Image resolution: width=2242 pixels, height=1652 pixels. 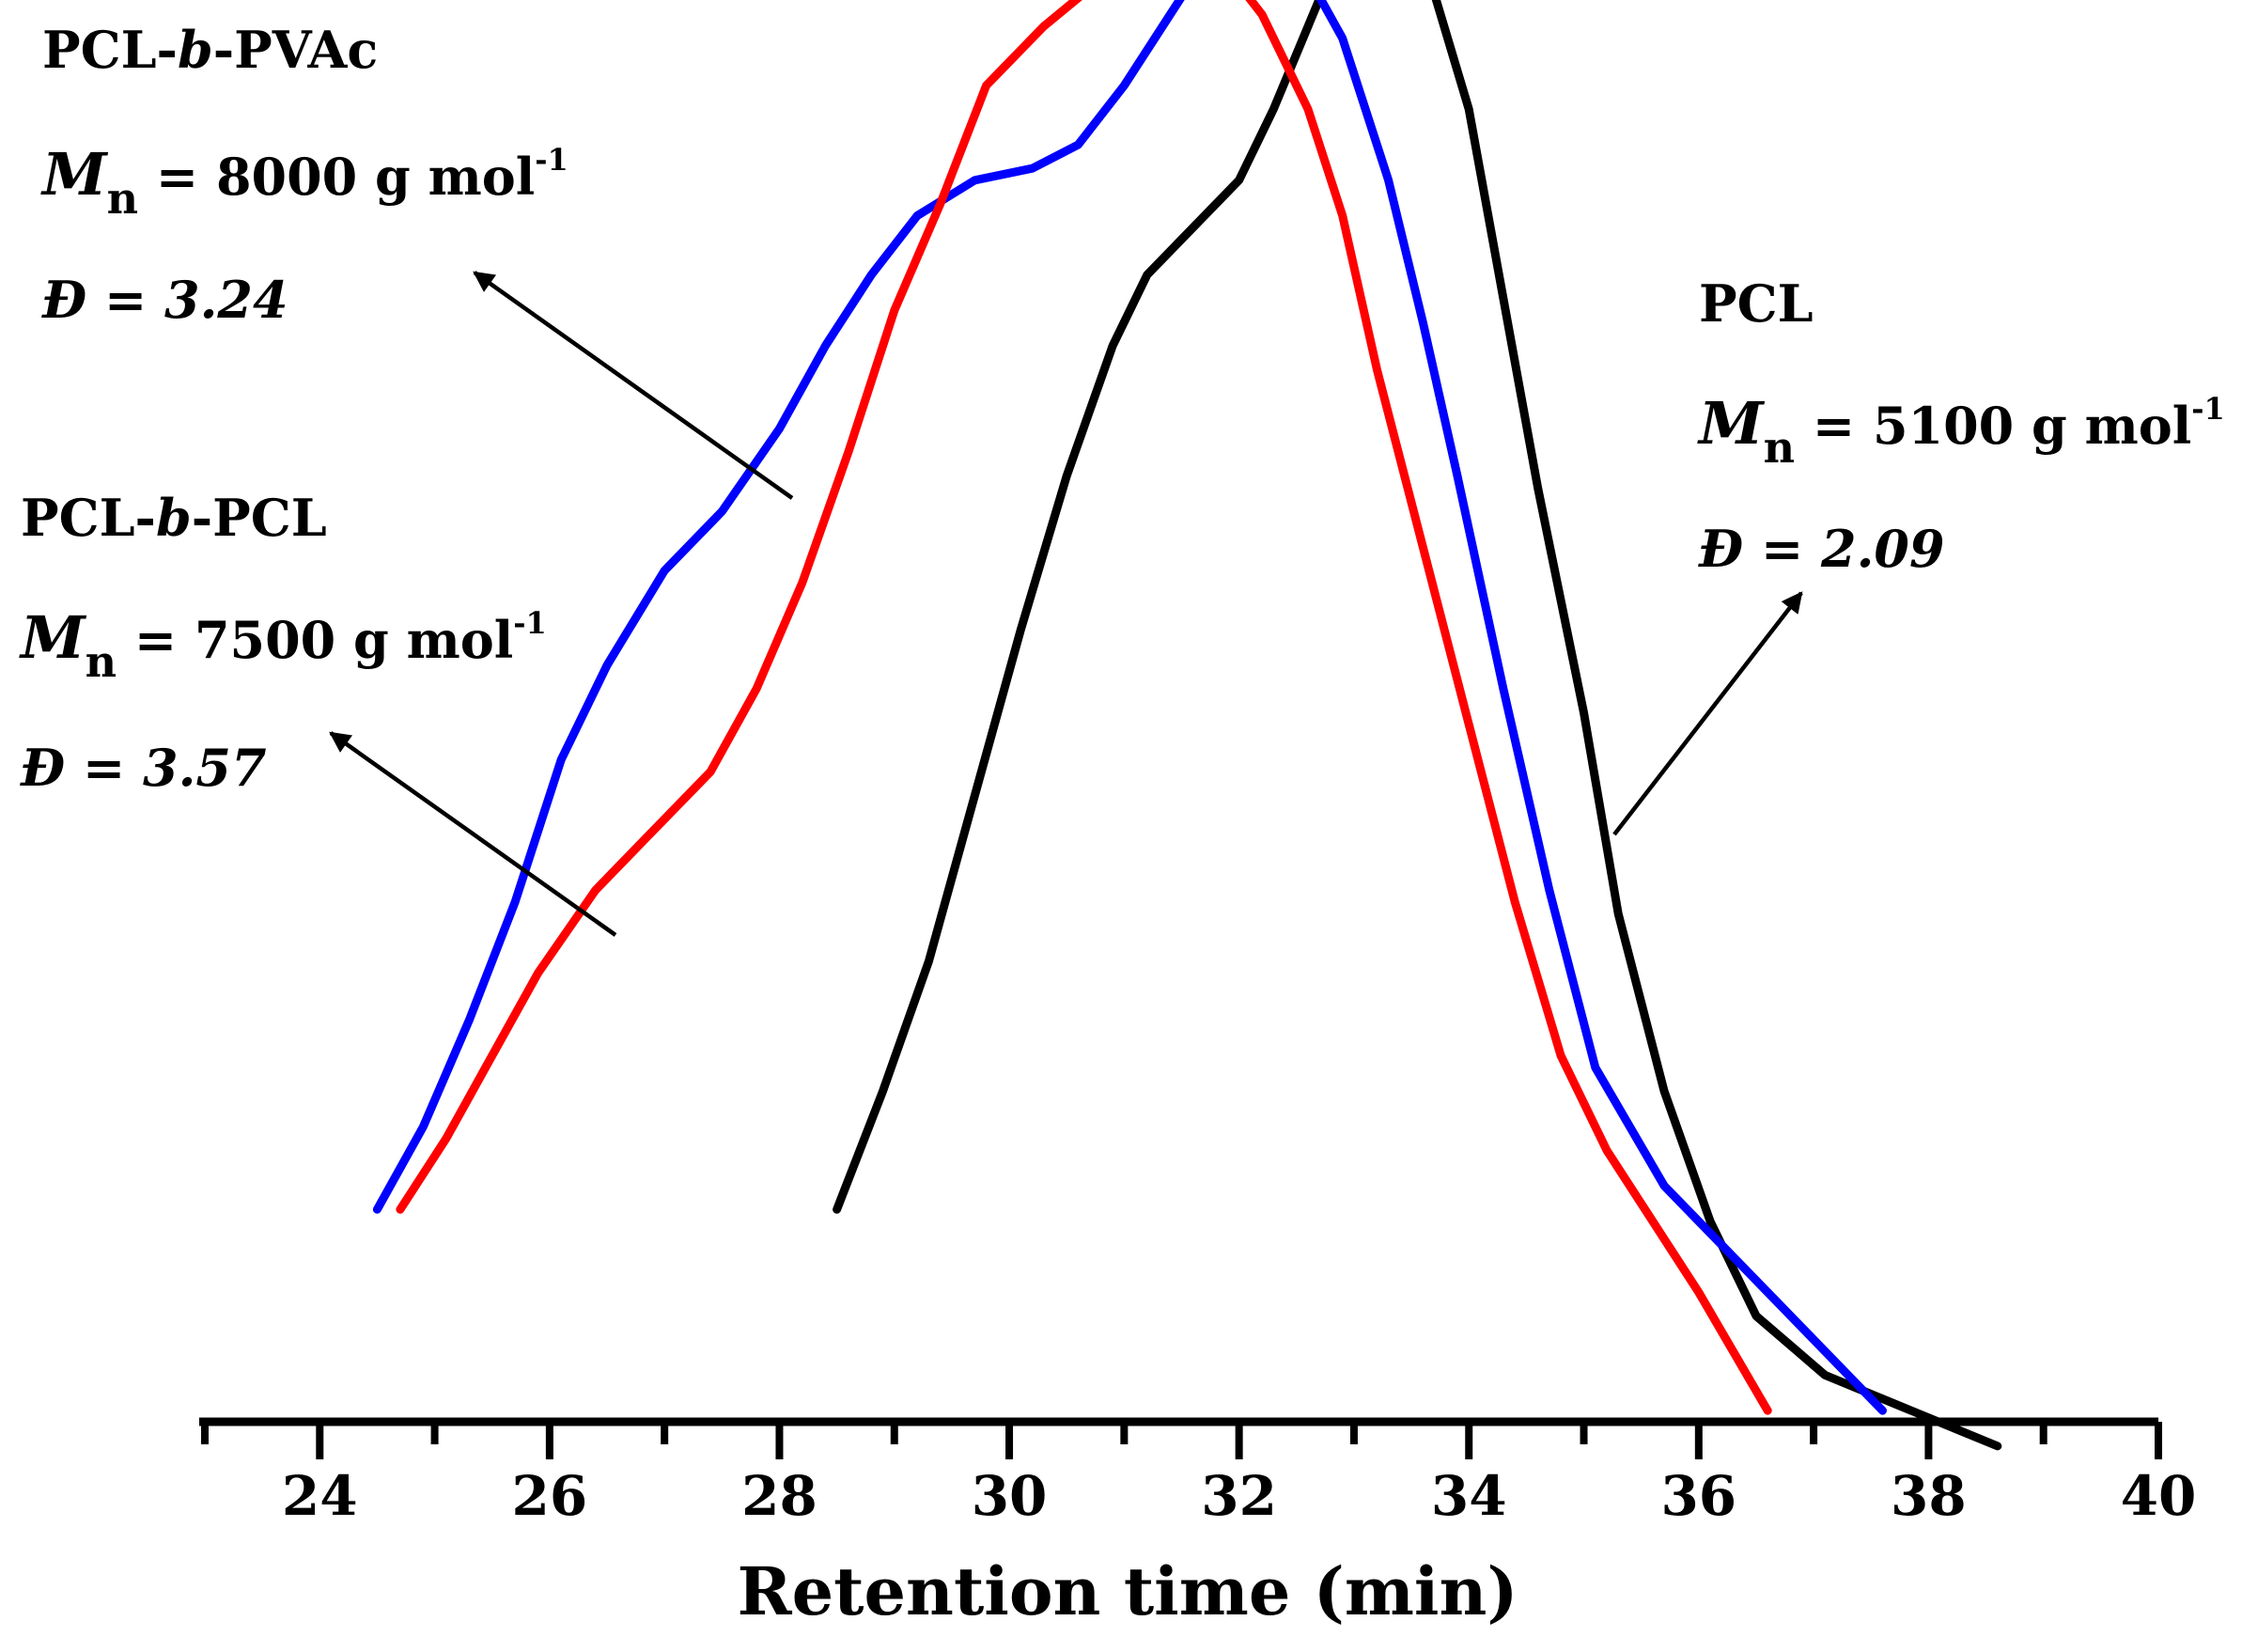 I want to click on arrow-pcl, so click(x=1707, y=713).